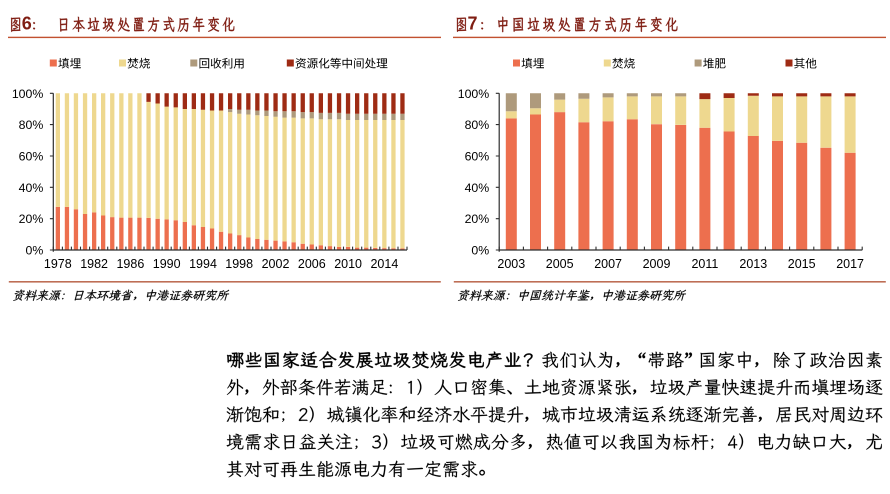 The height and width of the screenshot is (494, 890). Describe the element at coordinates (753, 264) in the screenshot. I see `svg-text: 2013` at that location.